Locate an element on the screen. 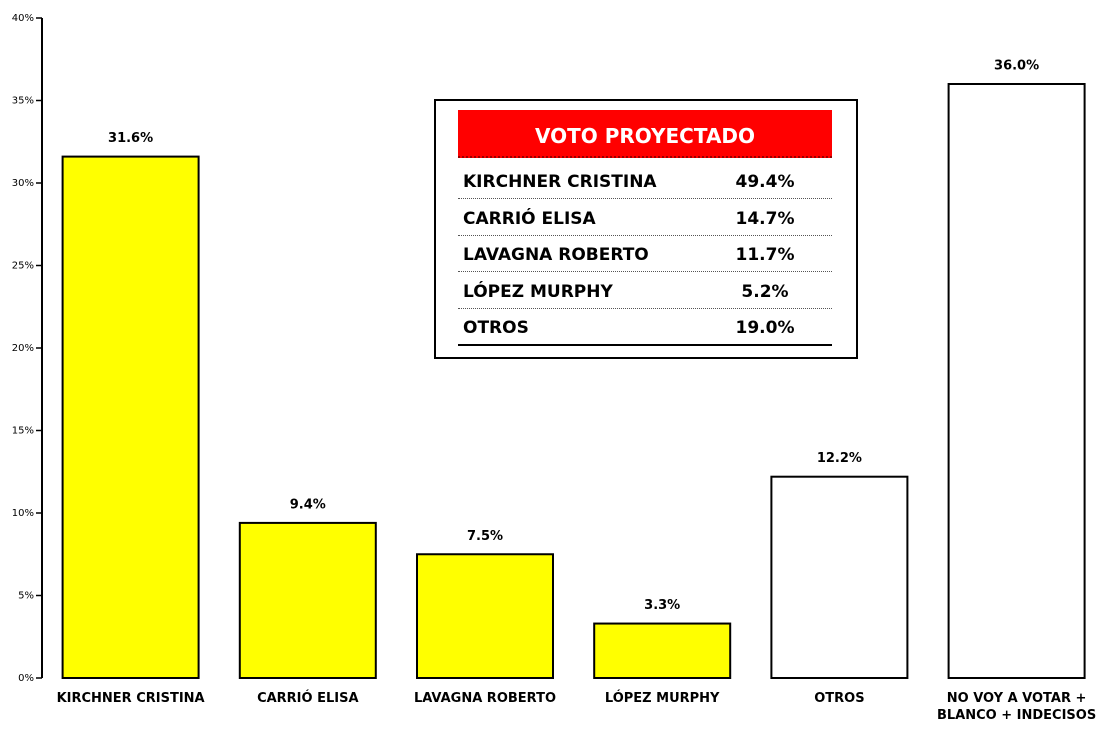 The height and width of the screenshot is (747, 1099). inset-name: LÓPEZ MURPHY is located at coordinates (538, 291).